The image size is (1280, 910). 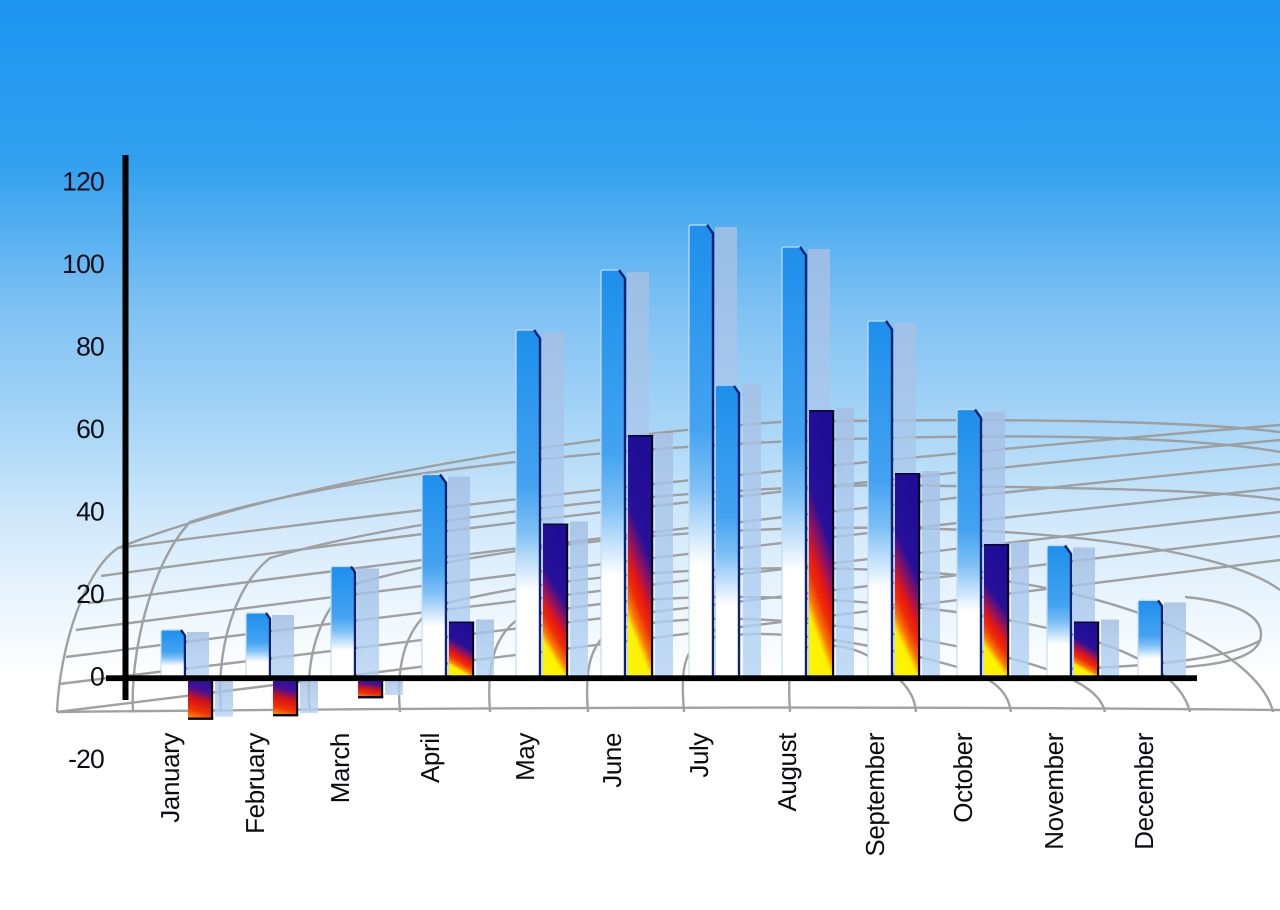 What do you see at coordinates (90, 594) in the screenshot?
I see `svg-text: 20` at bounding box center [90, 594].